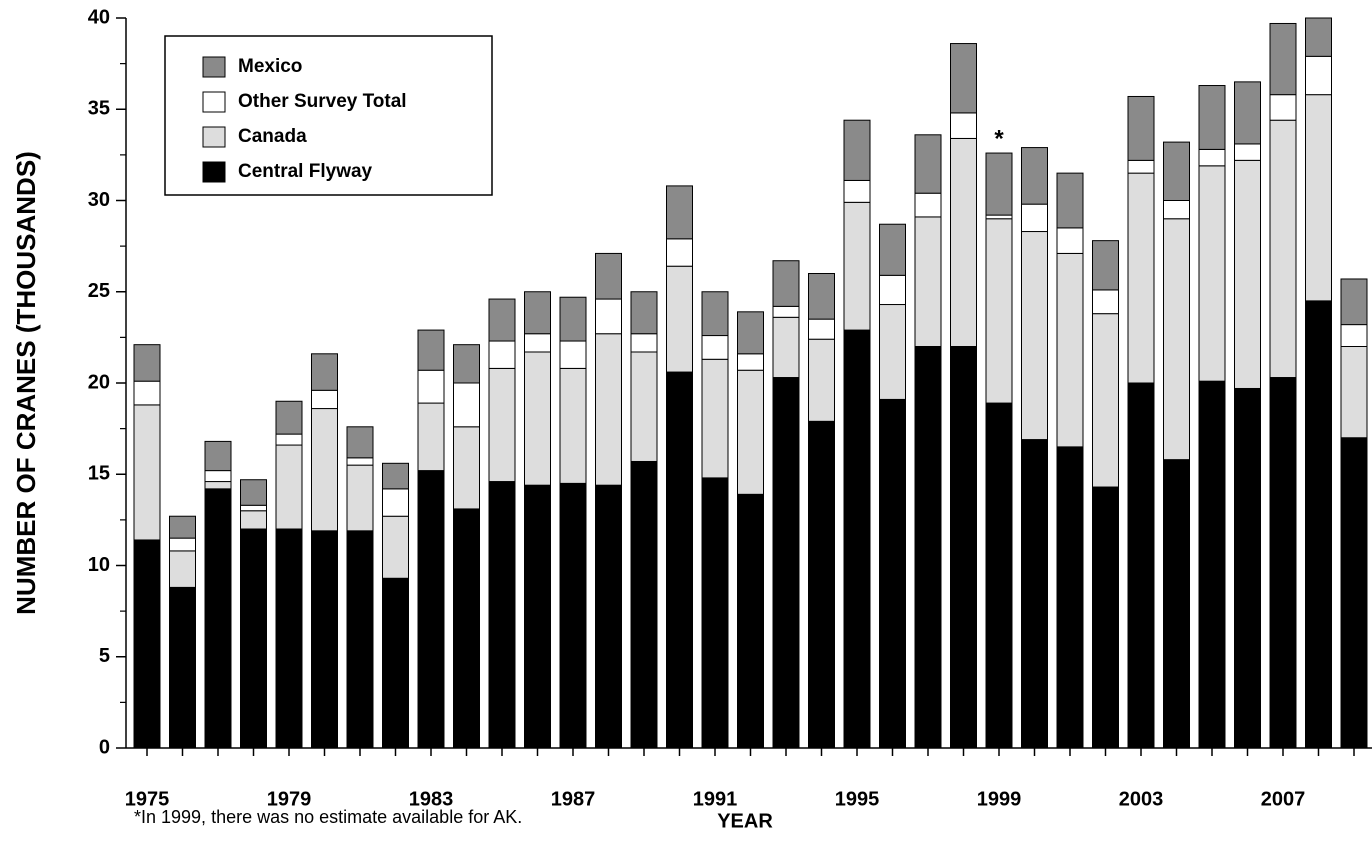  I want to click on annotation: *, so click(999, 138).